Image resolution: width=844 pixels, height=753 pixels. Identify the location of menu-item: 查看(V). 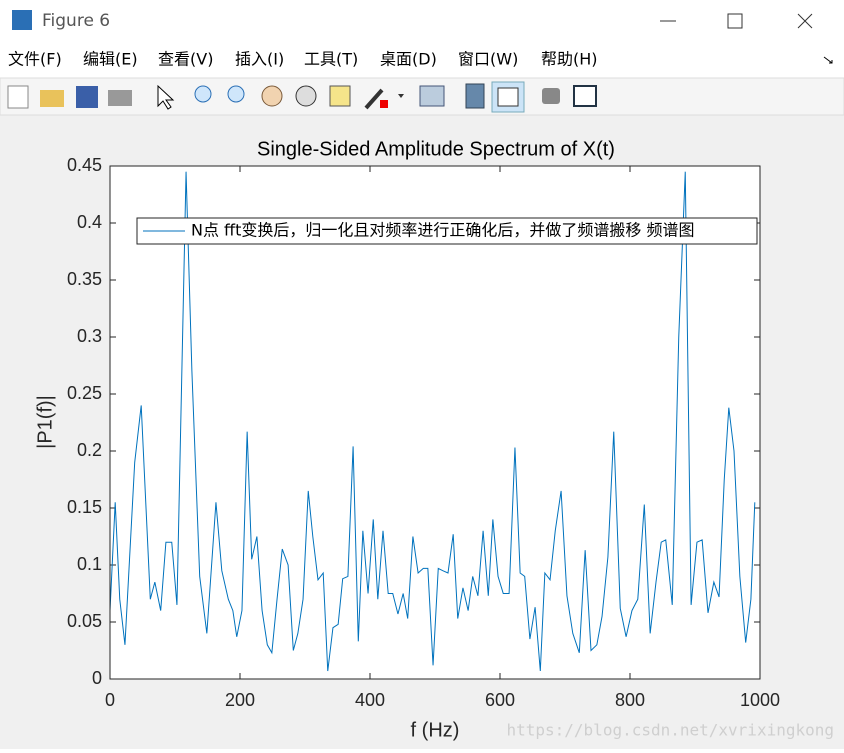
(185, 59).